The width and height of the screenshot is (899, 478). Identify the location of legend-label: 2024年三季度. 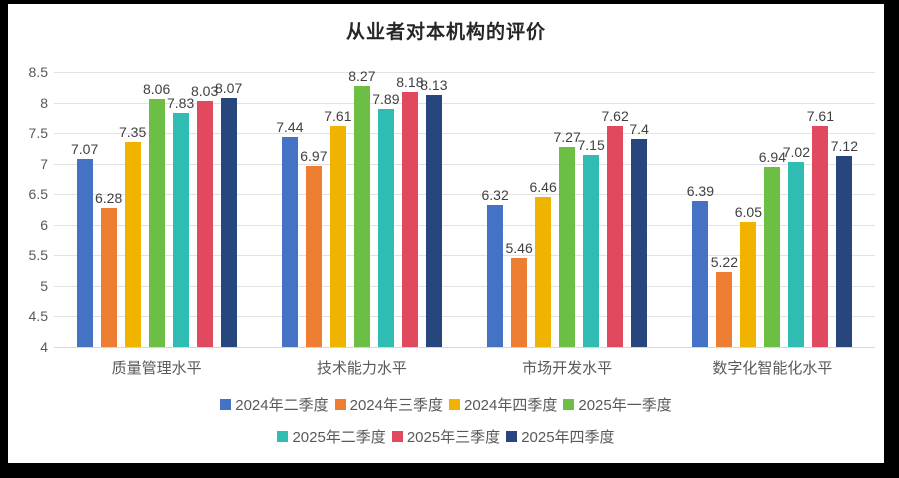
(396, 405).